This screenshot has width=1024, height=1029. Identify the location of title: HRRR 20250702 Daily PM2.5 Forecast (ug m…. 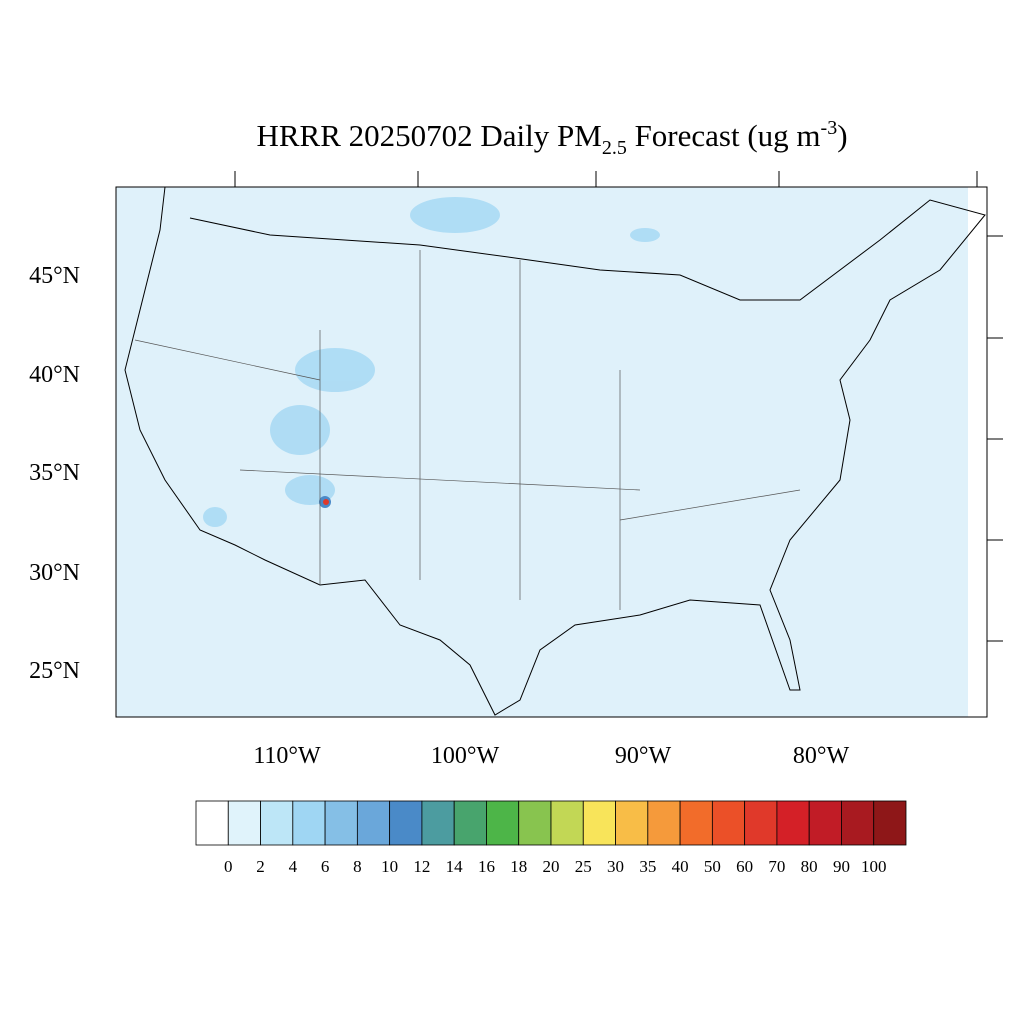
(551, 138).